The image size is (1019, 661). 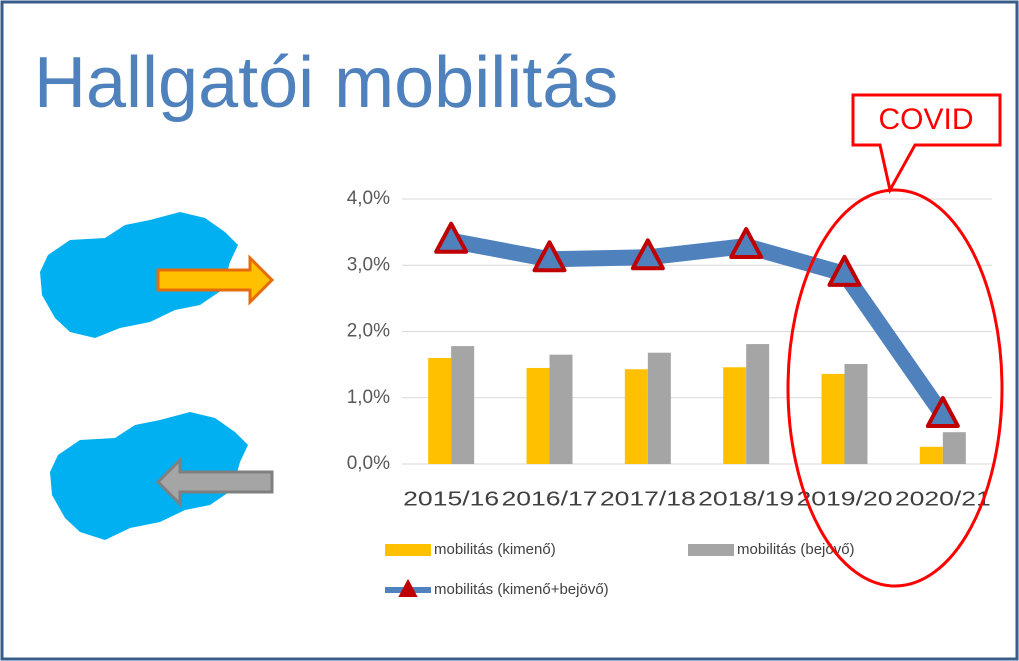 I want to click on incoming-arrow, so click(x=214, y=482).